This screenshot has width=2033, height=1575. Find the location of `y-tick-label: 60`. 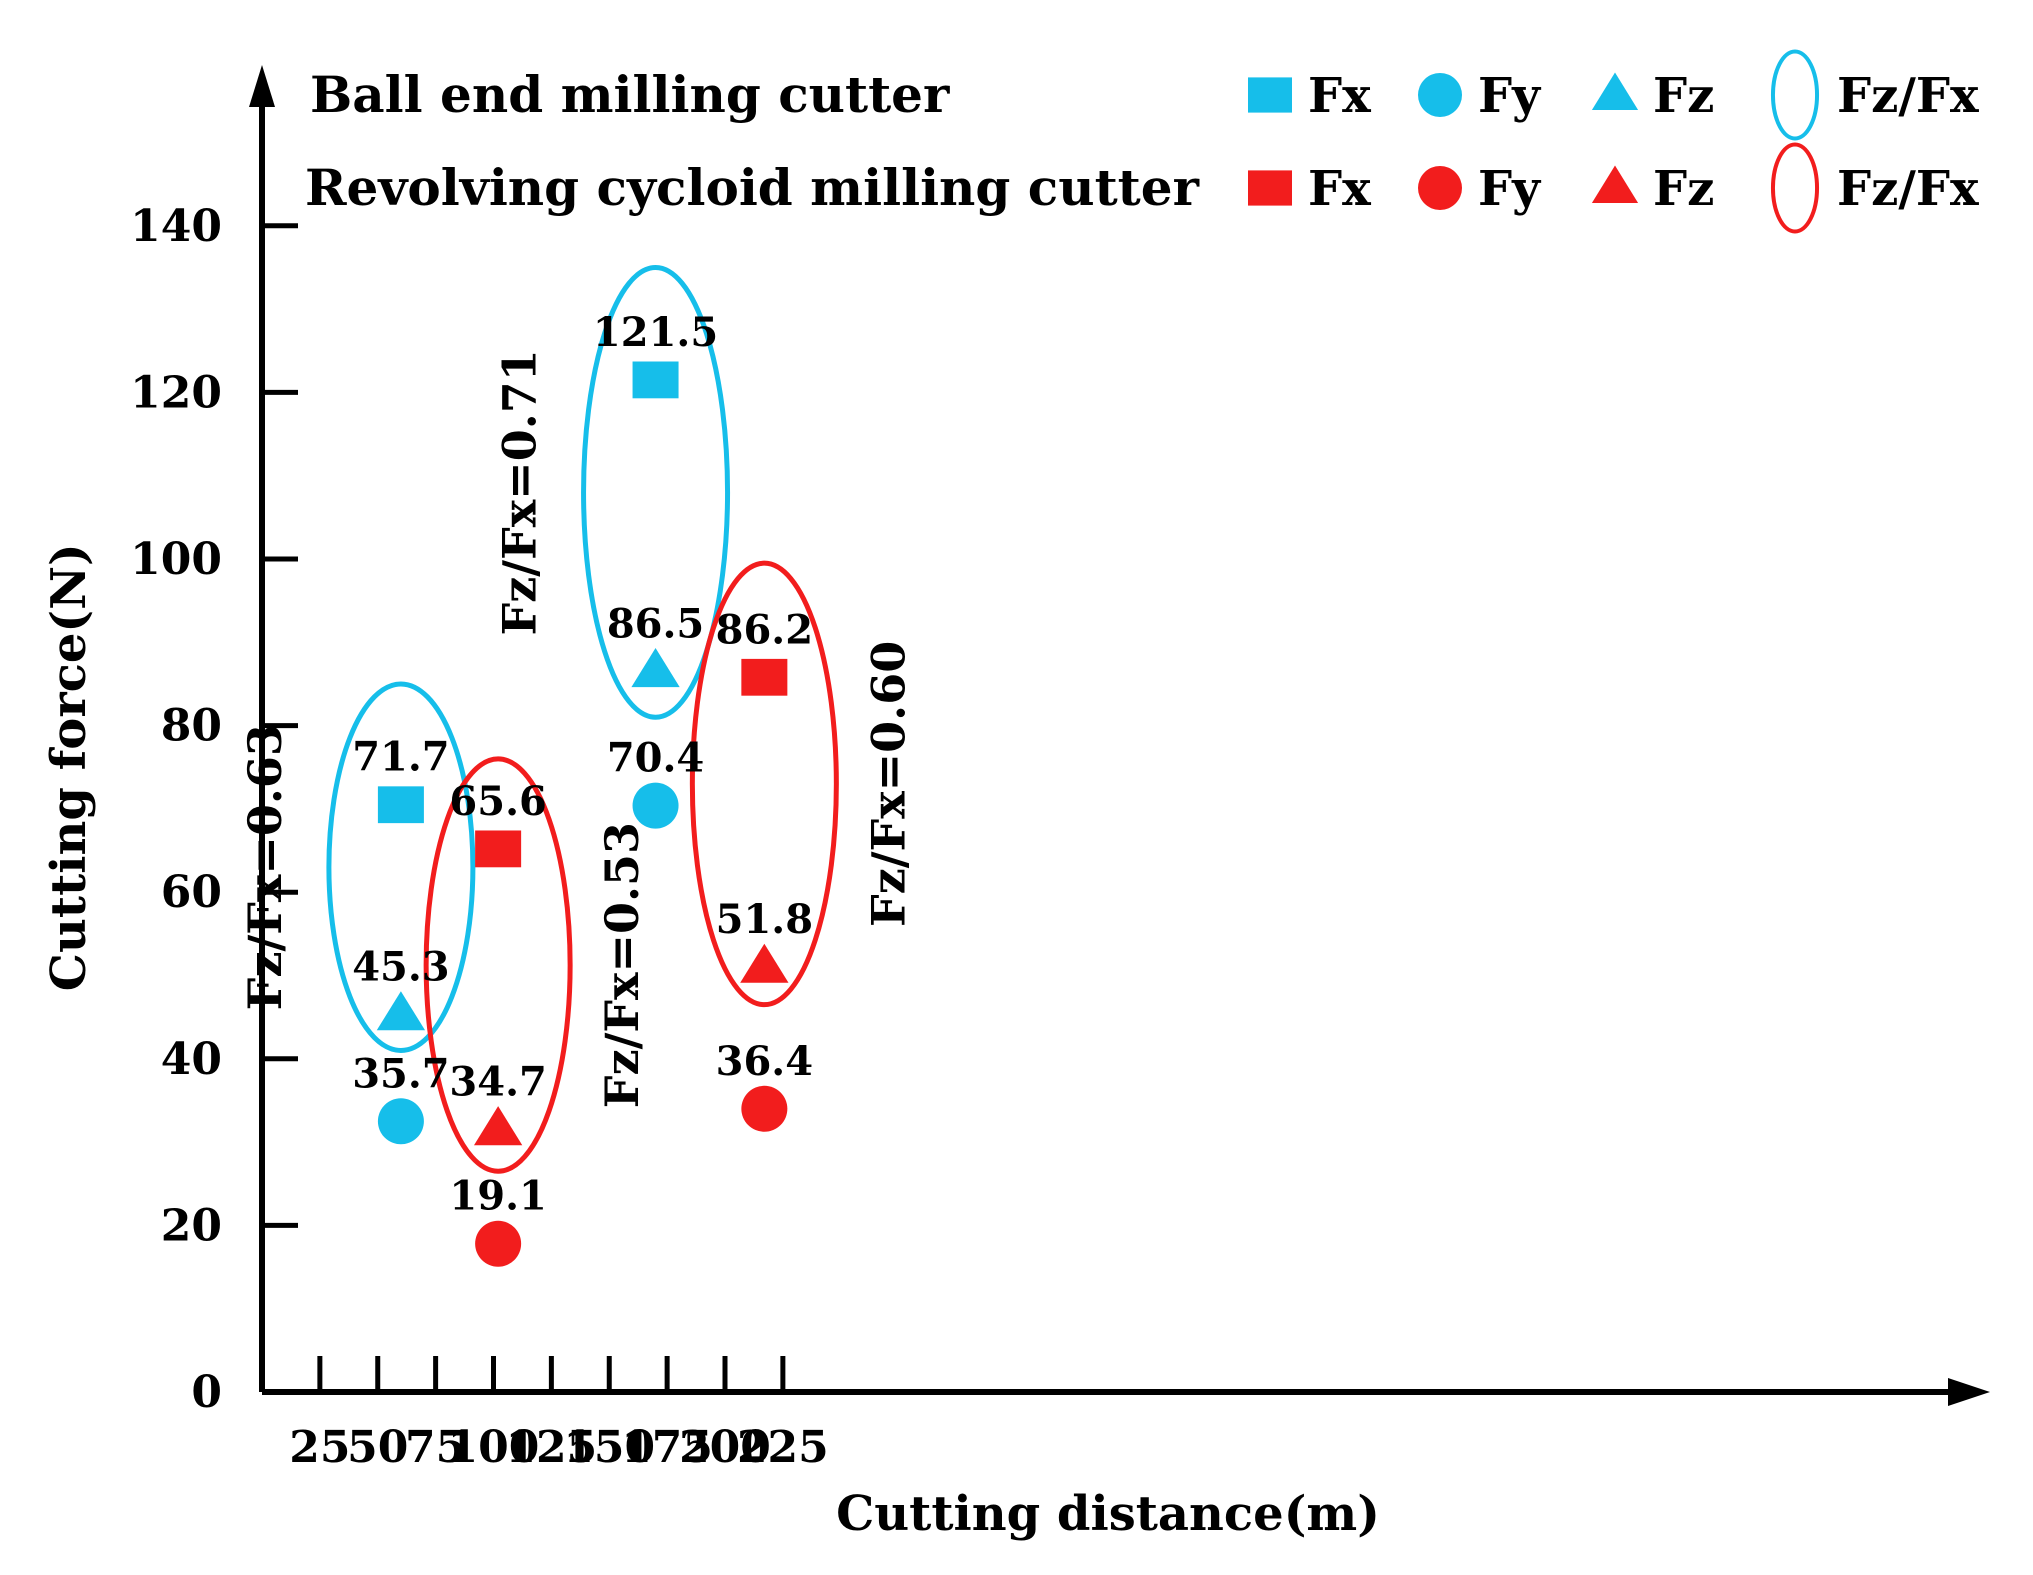

y-tick-label: 60 is located at coordinates (191, 892).